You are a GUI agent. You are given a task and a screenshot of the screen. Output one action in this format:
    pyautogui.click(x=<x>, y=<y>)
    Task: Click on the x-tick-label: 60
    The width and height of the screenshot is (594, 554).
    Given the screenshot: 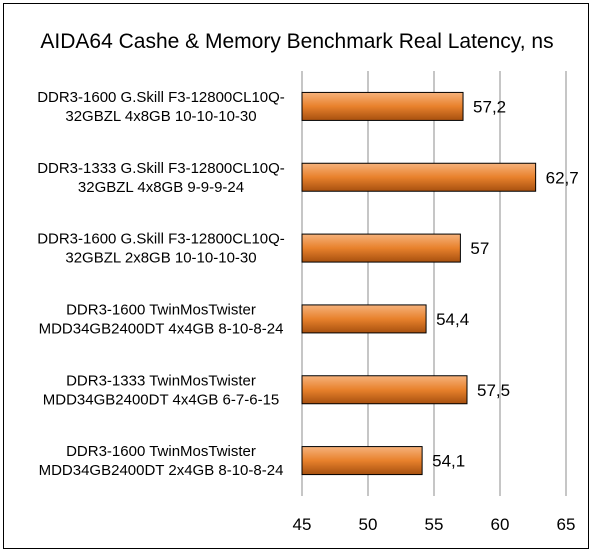 What is the action you would take?
    pyautogui.click(x=500, y=524)
    